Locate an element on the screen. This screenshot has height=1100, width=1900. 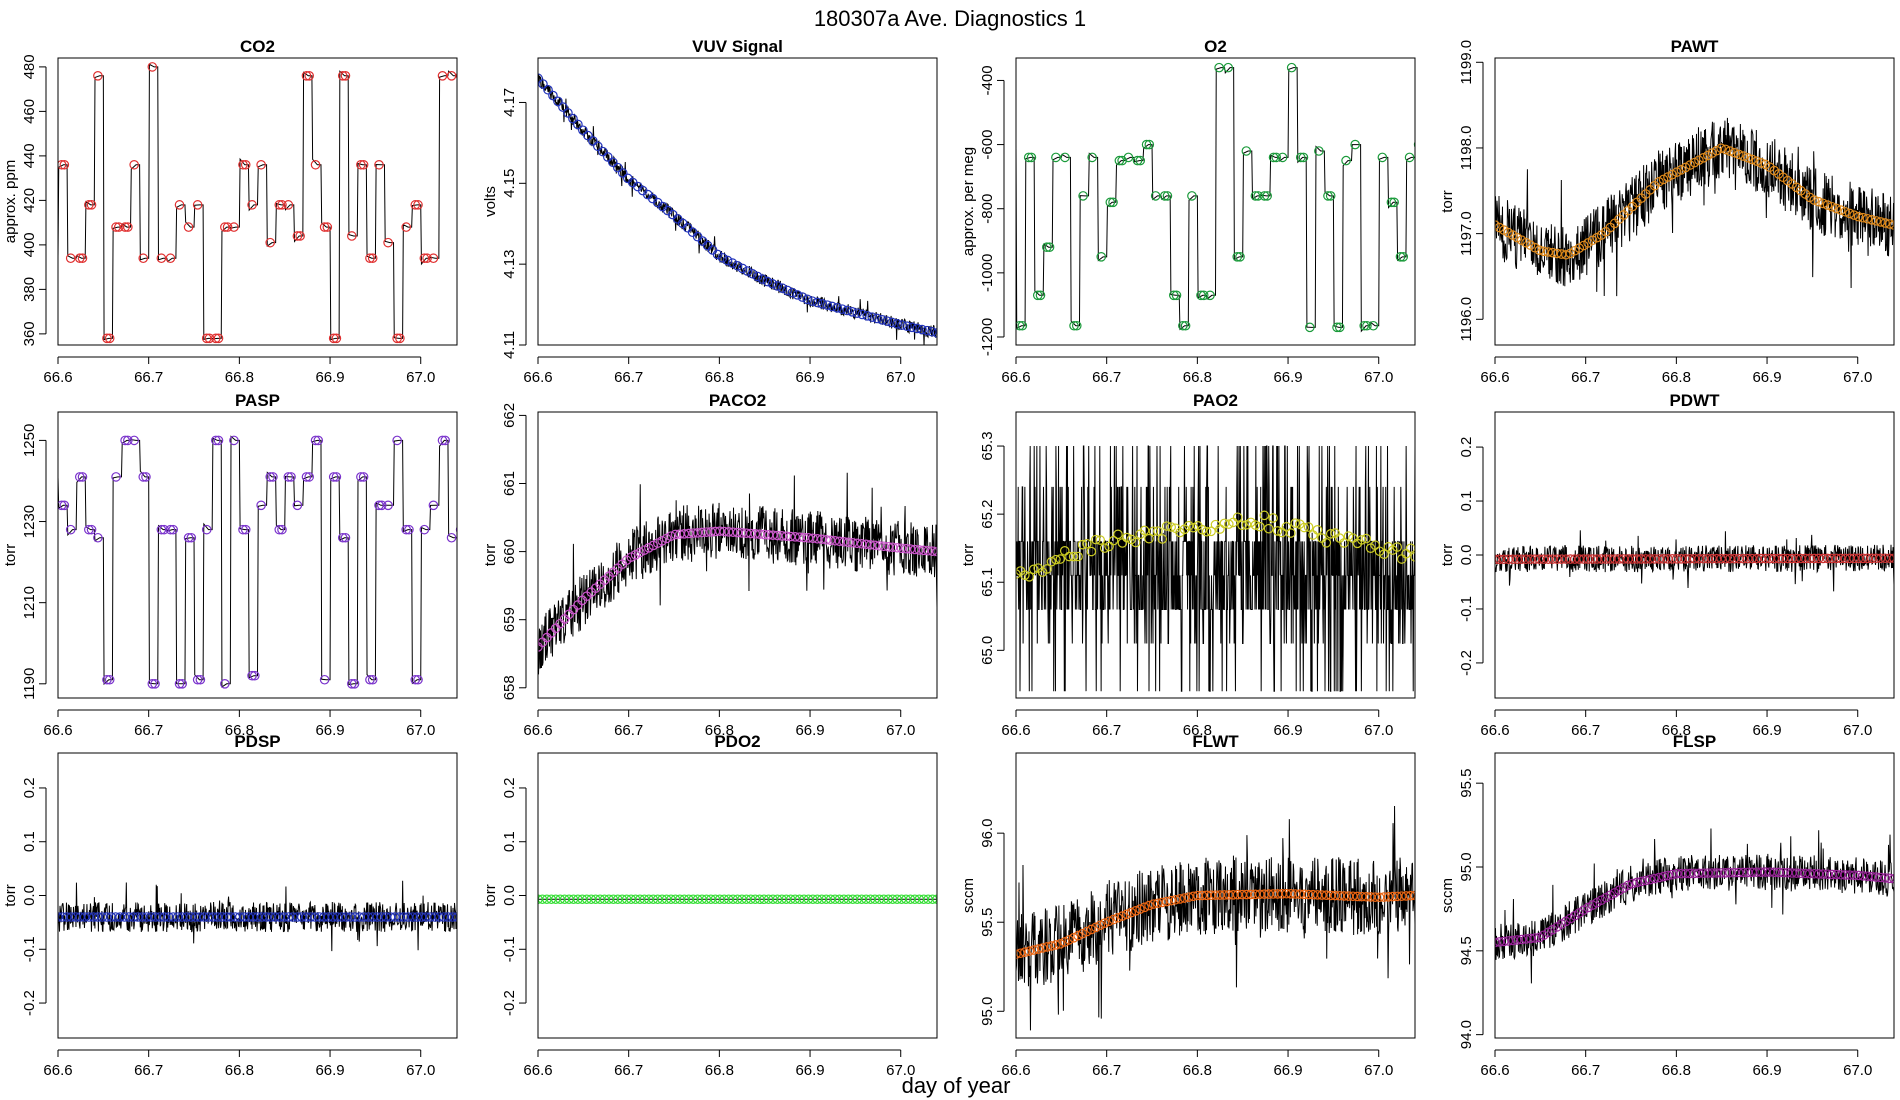
y-tick-label: 0.2 is located at coordinates (509, 788).